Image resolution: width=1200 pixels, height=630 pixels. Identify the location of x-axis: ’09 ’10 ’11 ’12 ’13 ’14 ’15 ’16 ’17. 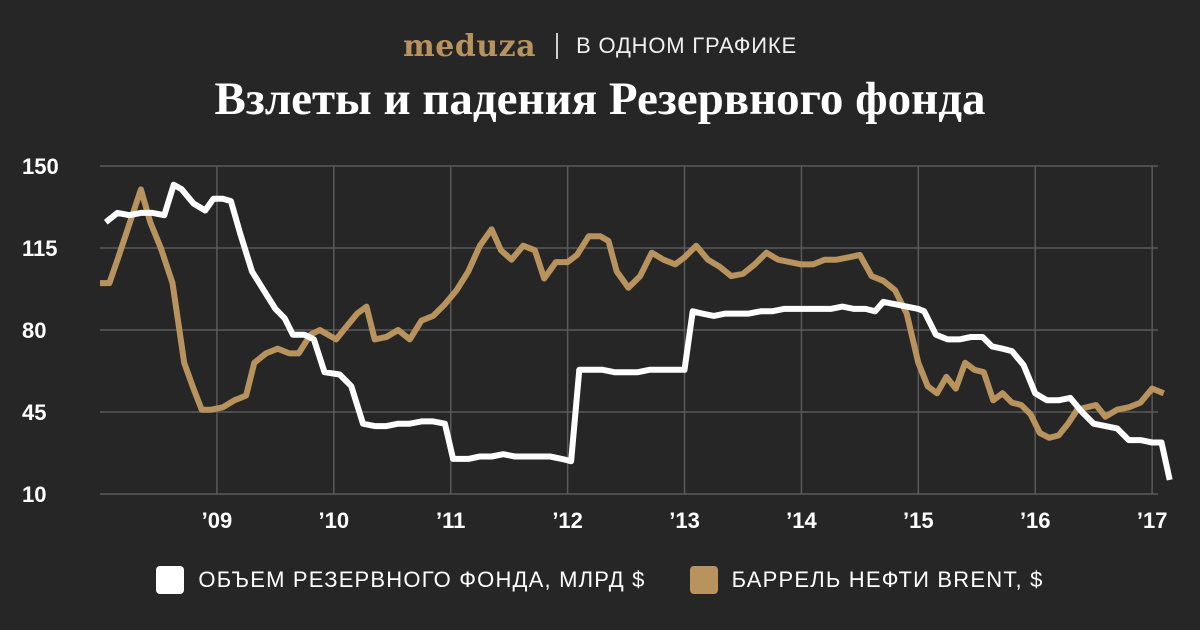
(685, 520).